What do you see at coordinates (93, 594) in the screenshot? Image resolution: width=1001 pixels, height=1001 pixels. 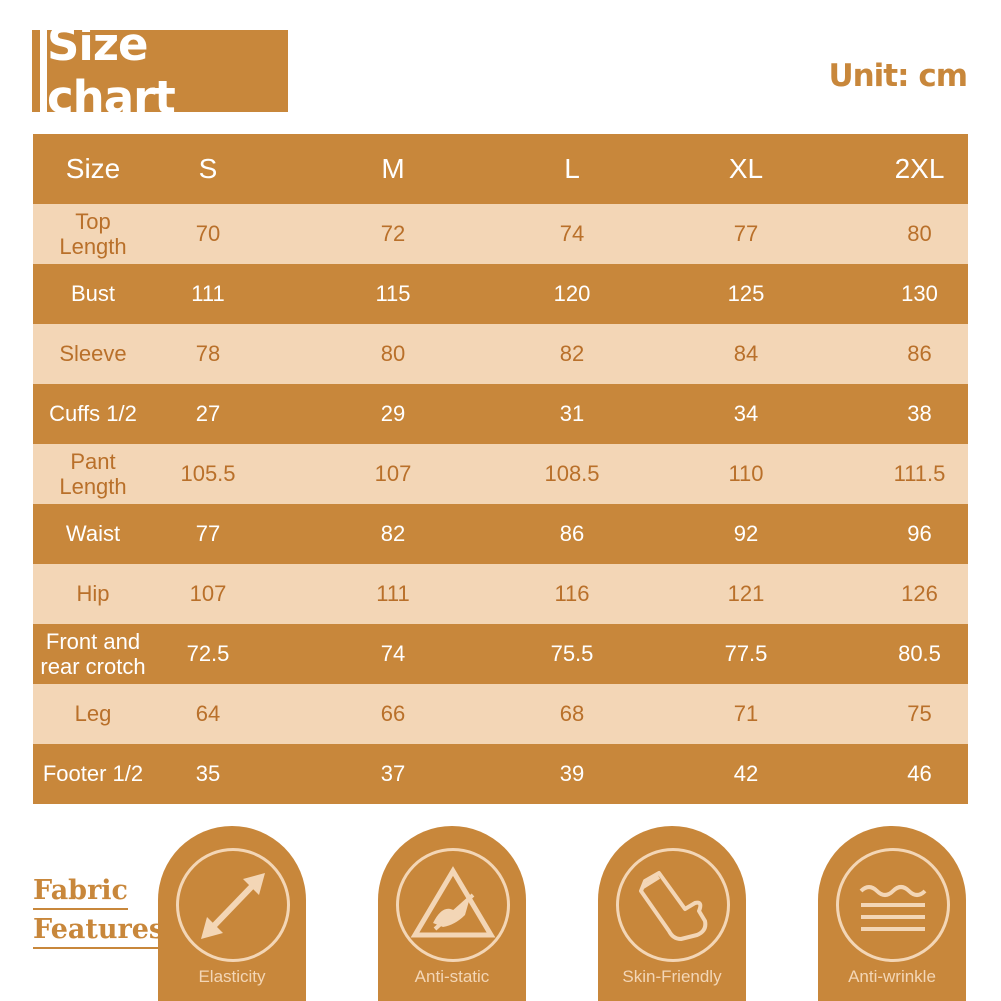 I see `row-label: Hip` at bounding box center [93, 594].